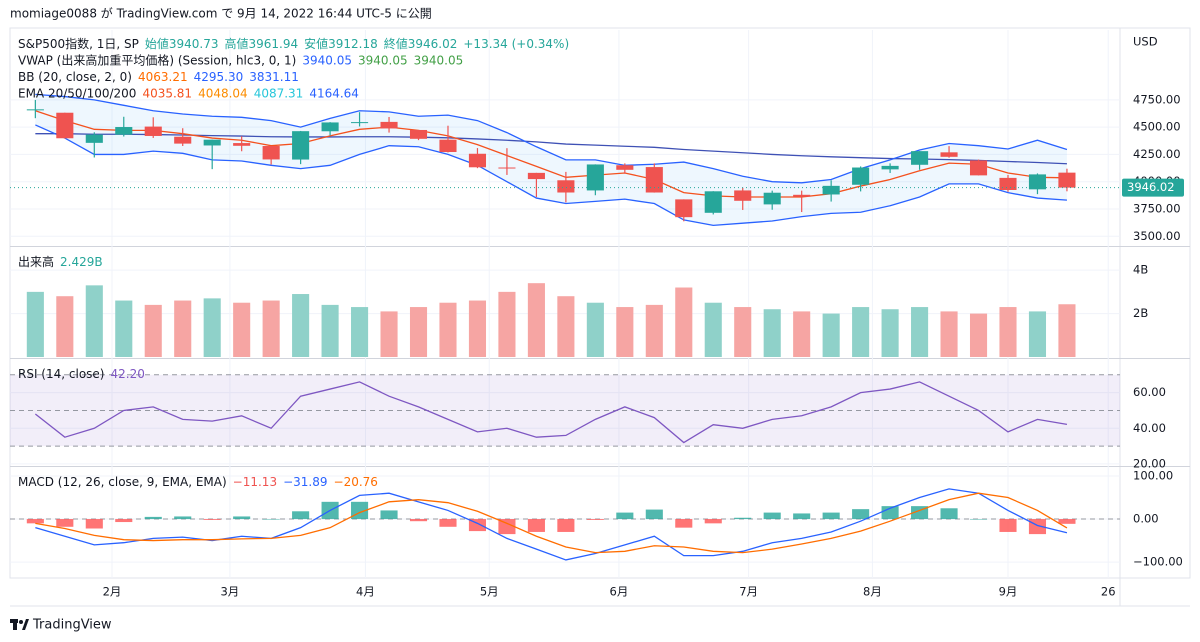 The image size is (1200, 642). I want to click on y-tick-label: 4250.00, so click(1157, 154).